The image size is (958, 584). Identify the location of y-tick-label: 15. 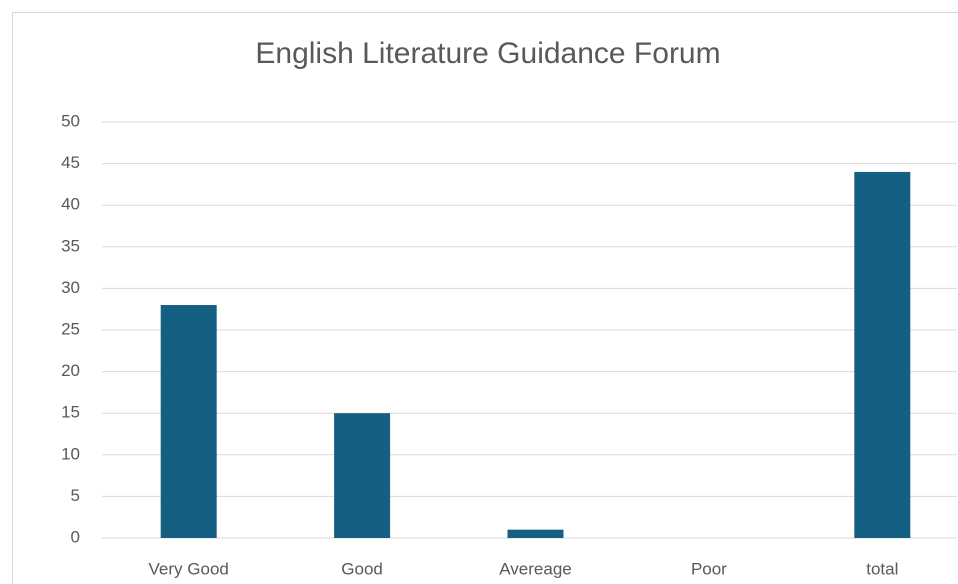
(70, 412).